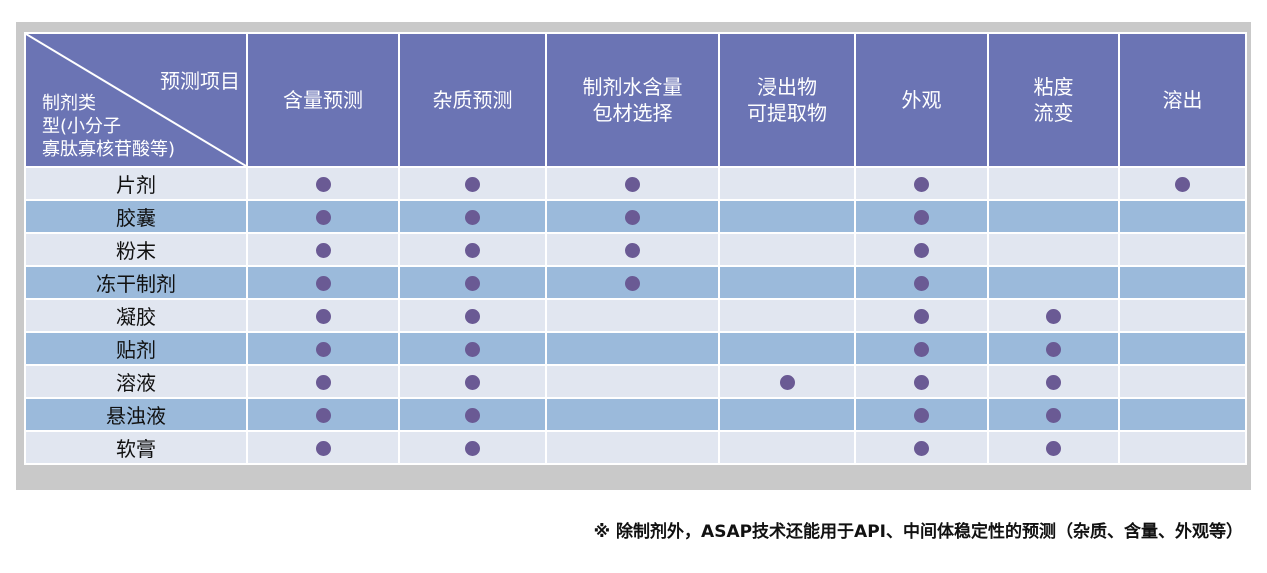 The image size is (1267, 573). Describe the element at coordinates (108, 126) in the screenshot. I see `corner-left-label: 制剂类 型(小分子 寡肽寡核苷酸等)` at that location.